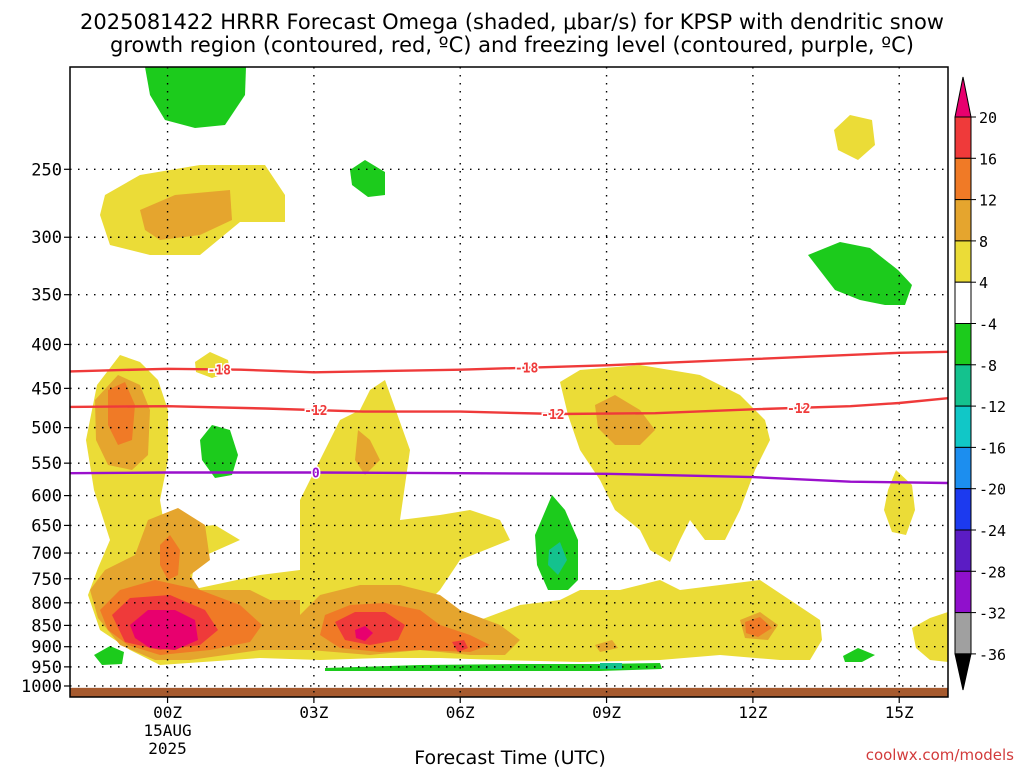  What do you see at coordinates (992, 614) in the screenshot?
I see `colorbar-label-13: -32` at bounding box center [992, 614].